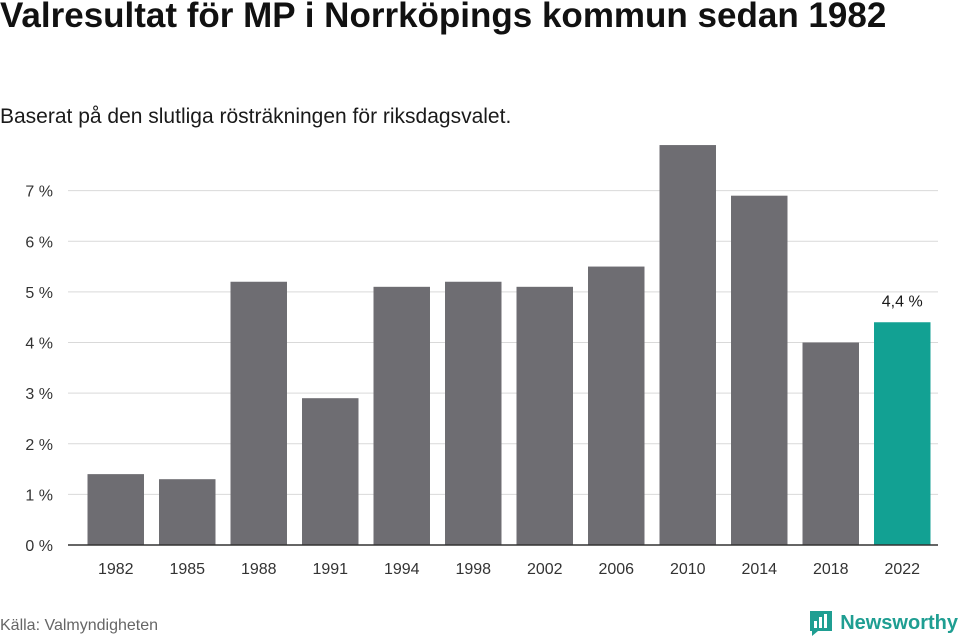  What do you see at coordinates (473, 413) in the screenshot?
I see `bar-1998` at bounding box center [473, 413].